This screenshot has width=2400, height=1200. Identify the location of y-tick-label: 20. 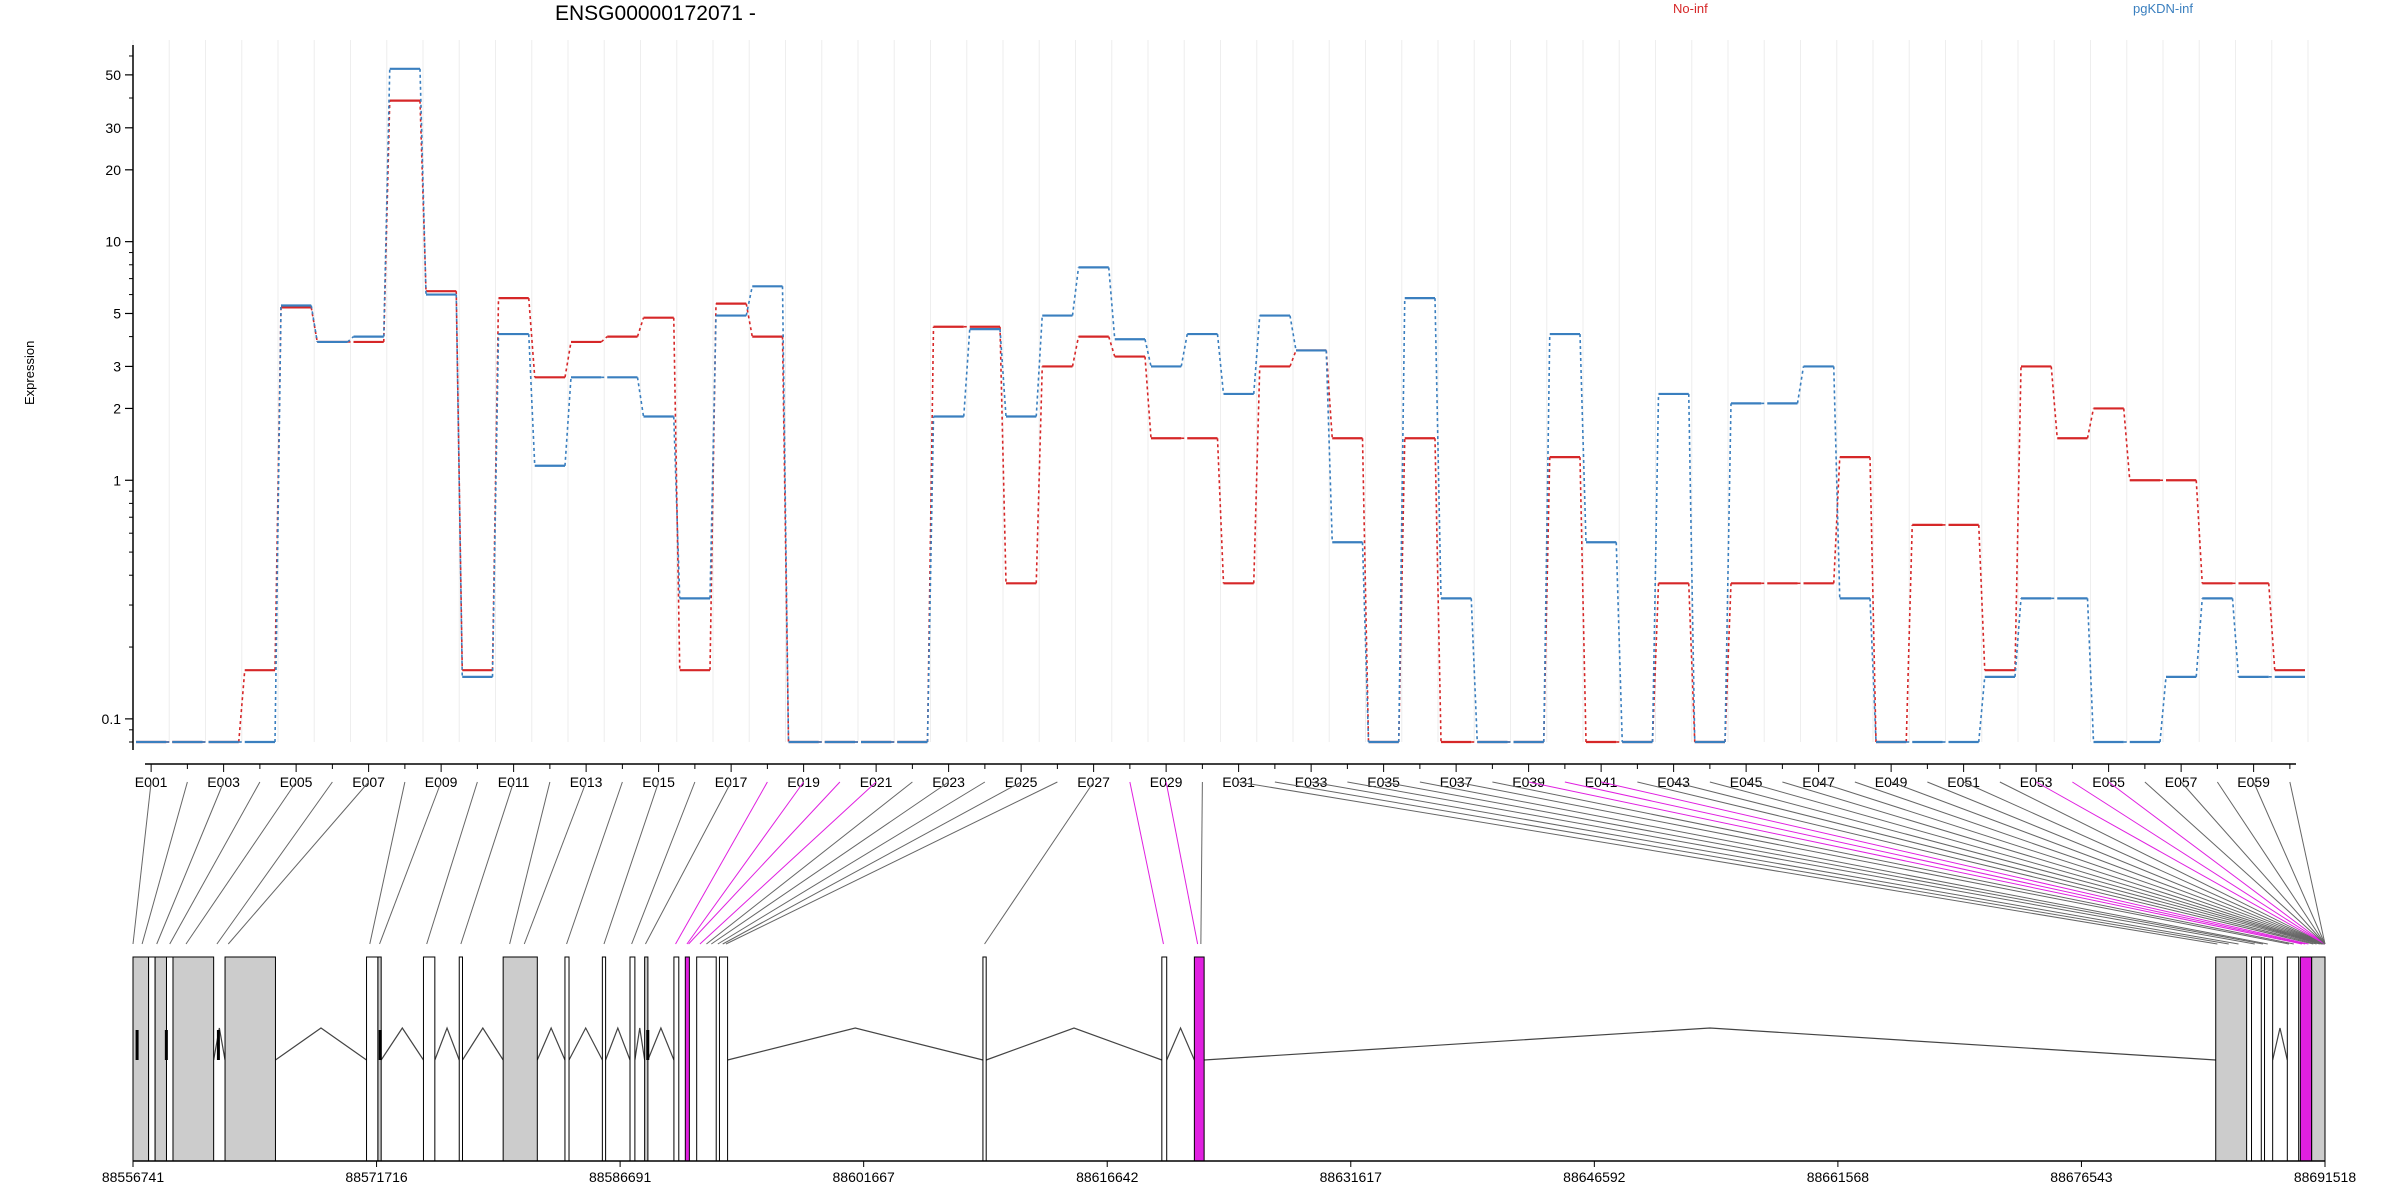
(113, 170).